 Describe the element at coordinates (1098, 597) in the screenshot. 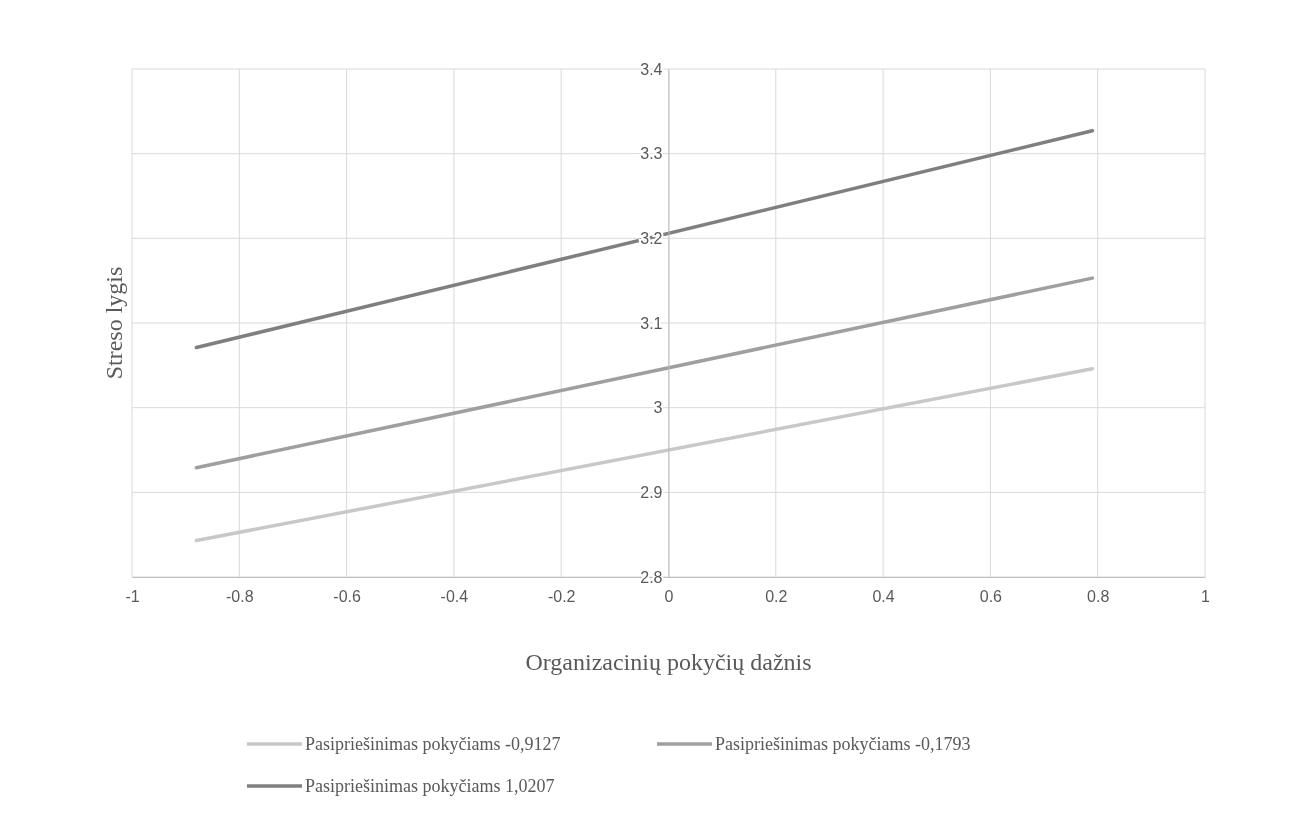

I see `x-tick-label: 0.8` at that location.